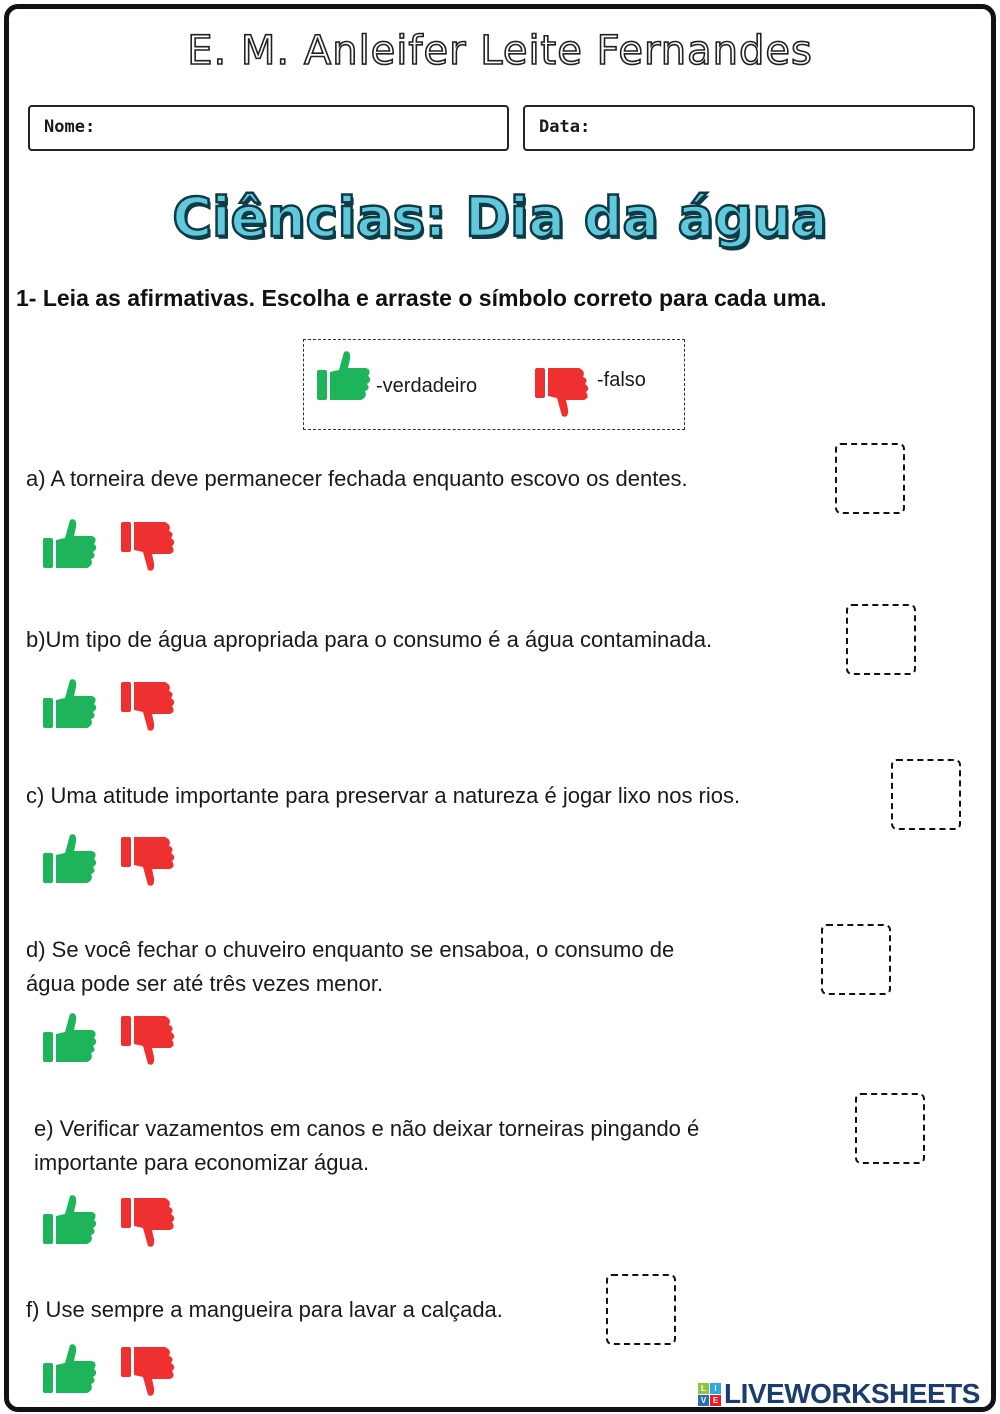 The image size is (1000, 1414). What do you see at coordinates (749, 128) in the screenshot?
I see `date-field: Data:` at bounding box center [749, 128].